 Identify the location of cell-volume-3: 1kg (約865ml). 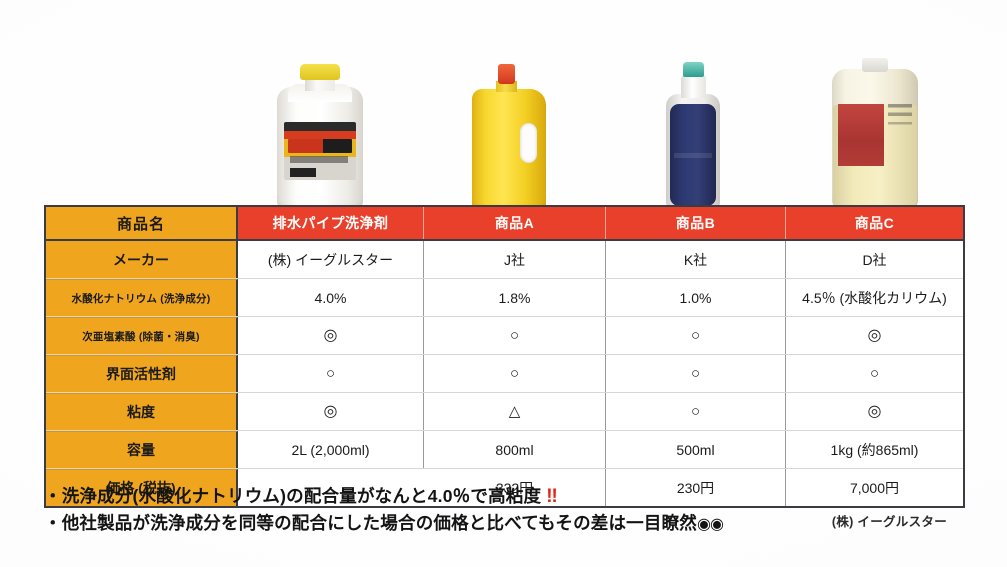
(874, 449).